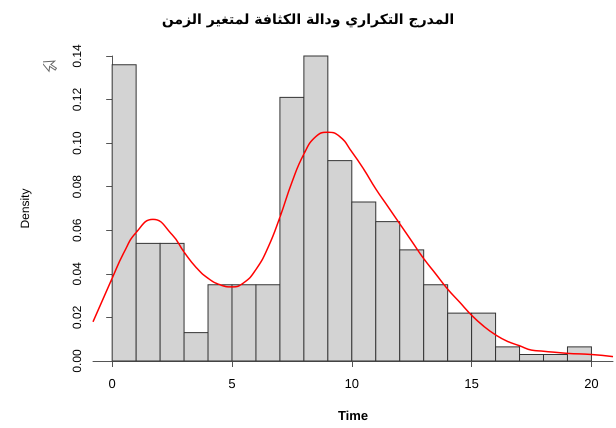 This screenshot has height=428, width=616. I want to click on x-tick-label: 10, so click(352, 383).